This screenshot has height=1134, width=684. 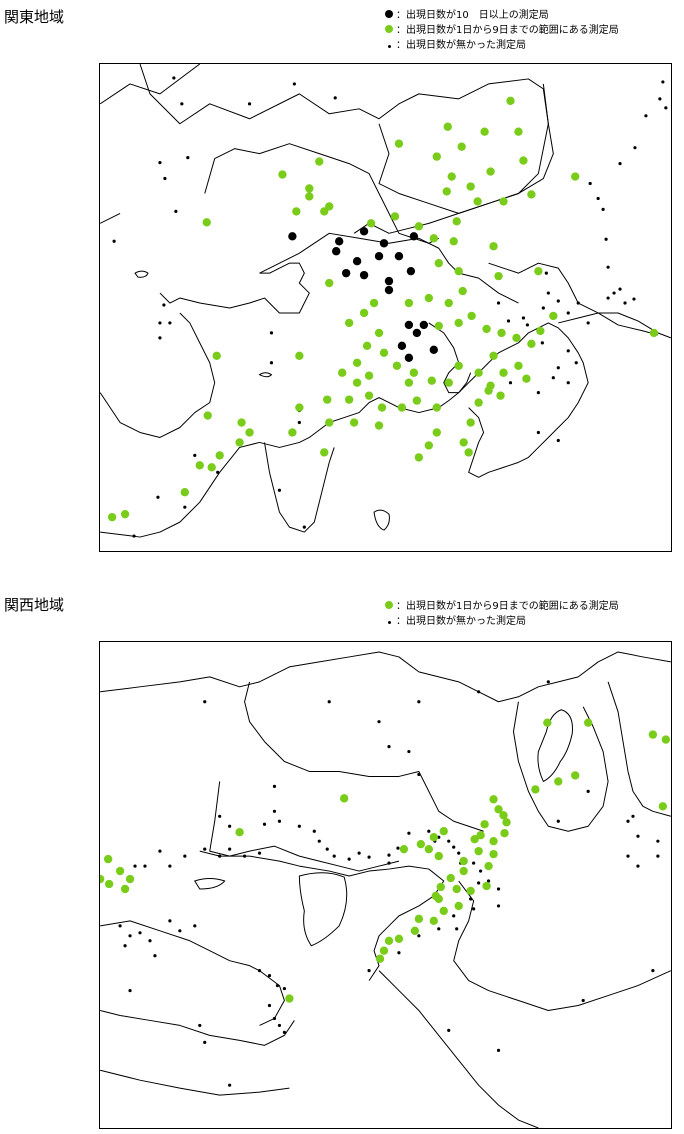 I want to click on kansai-osaka-bay, so click(x=322, y=915).